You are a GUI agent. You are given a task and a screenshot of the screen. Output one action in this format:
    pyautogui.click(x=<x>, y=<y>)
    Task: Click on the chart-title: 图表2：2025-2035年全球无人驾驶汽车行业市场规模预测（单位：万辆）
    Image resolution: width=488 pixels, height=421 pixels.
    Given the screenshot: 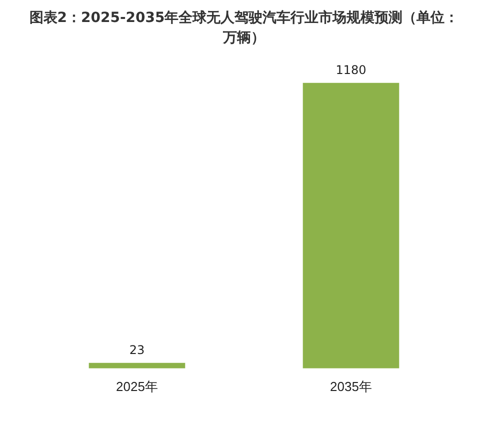 What is the action you would take?
    pyautogui.click(x=244, y=28)
    